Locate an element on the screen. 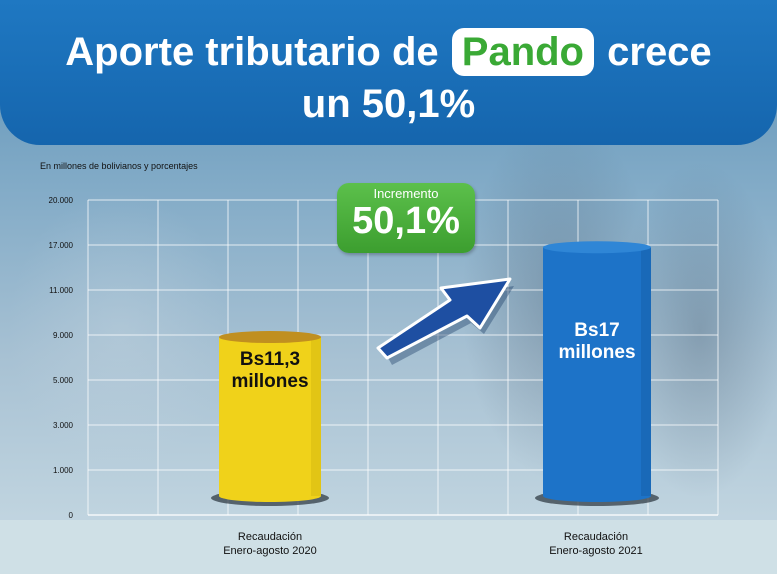  bar-2020-side-shade is located at coordinates (316, 416).